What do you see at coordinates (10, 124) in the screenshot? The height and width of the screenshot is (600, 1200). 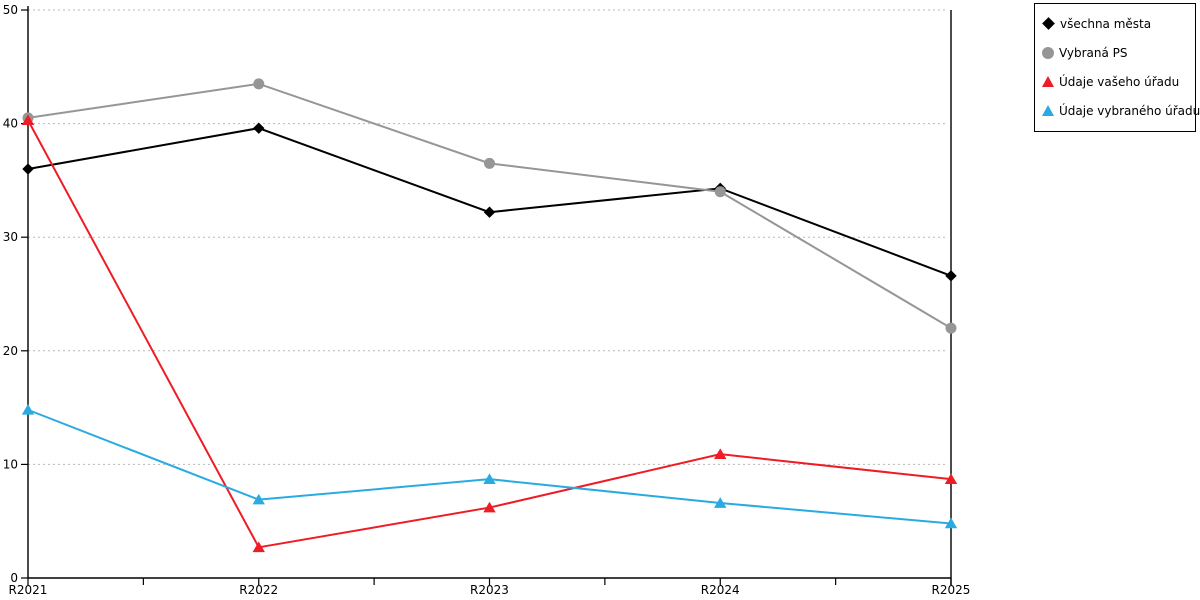 I see `svg-text: 40` at bounding box center [10, 124].